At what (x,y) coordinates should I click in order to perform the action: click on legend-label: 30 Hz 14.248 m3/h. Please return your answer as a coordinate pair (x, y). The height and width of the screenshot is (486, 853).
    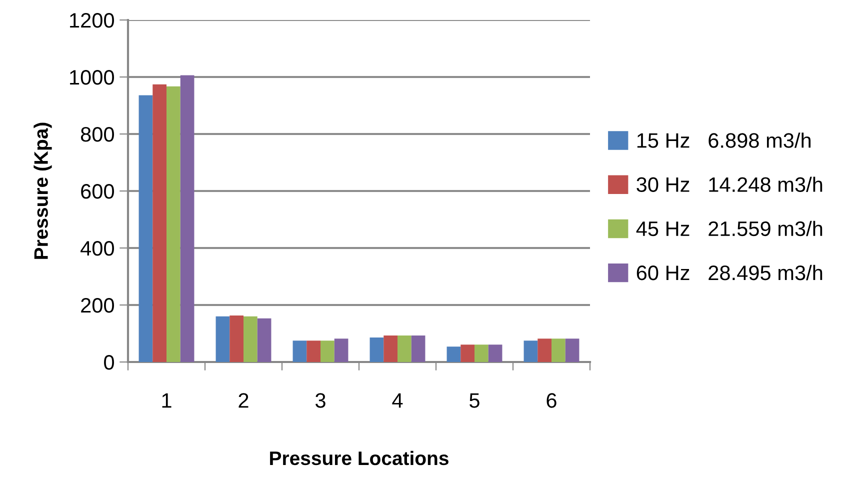
    Looking at the image, I should click on (729, 184).